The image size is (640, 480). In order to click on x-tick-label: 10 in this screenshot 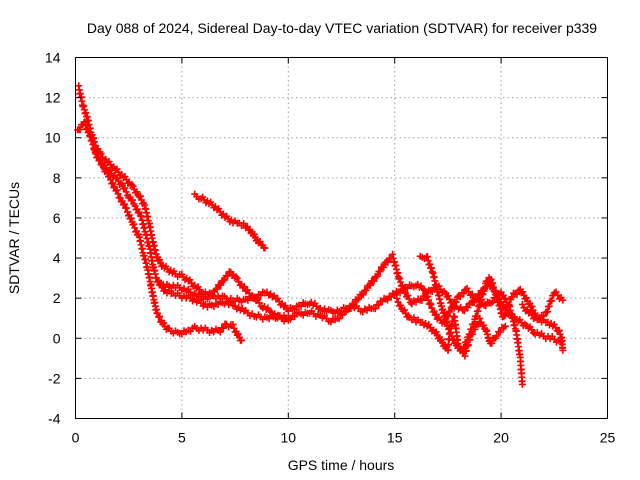, I will do `click(289, 438)`.